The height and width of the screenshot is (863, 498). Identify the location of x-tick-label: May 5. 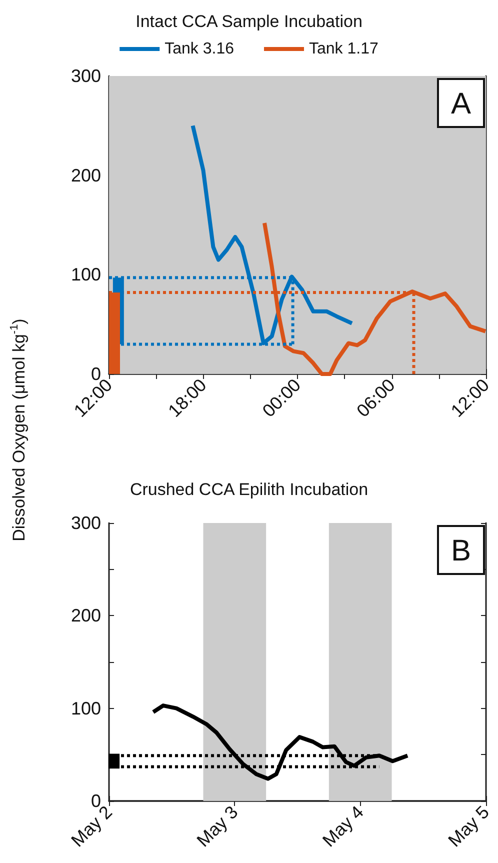
(469, 826).